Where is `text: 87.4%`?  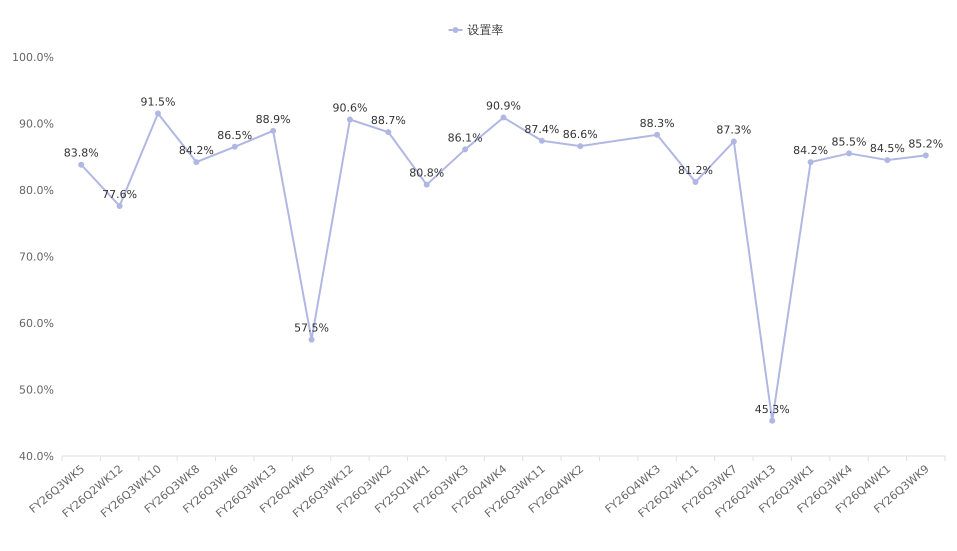
text: 87.4% is located at coordinates (542, 129).